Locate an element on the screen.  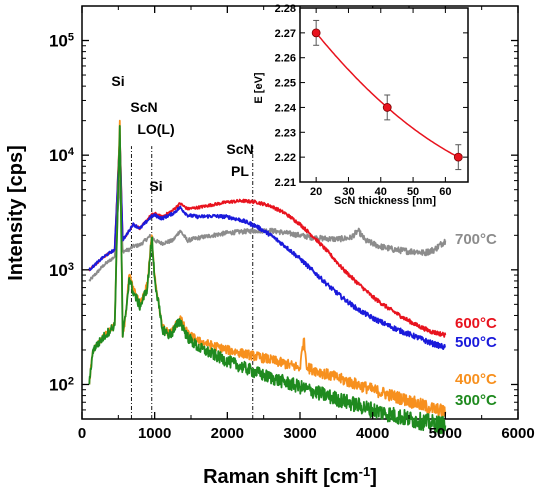
inset-x-tick-label: 30 is located at coordinates (348, 192).